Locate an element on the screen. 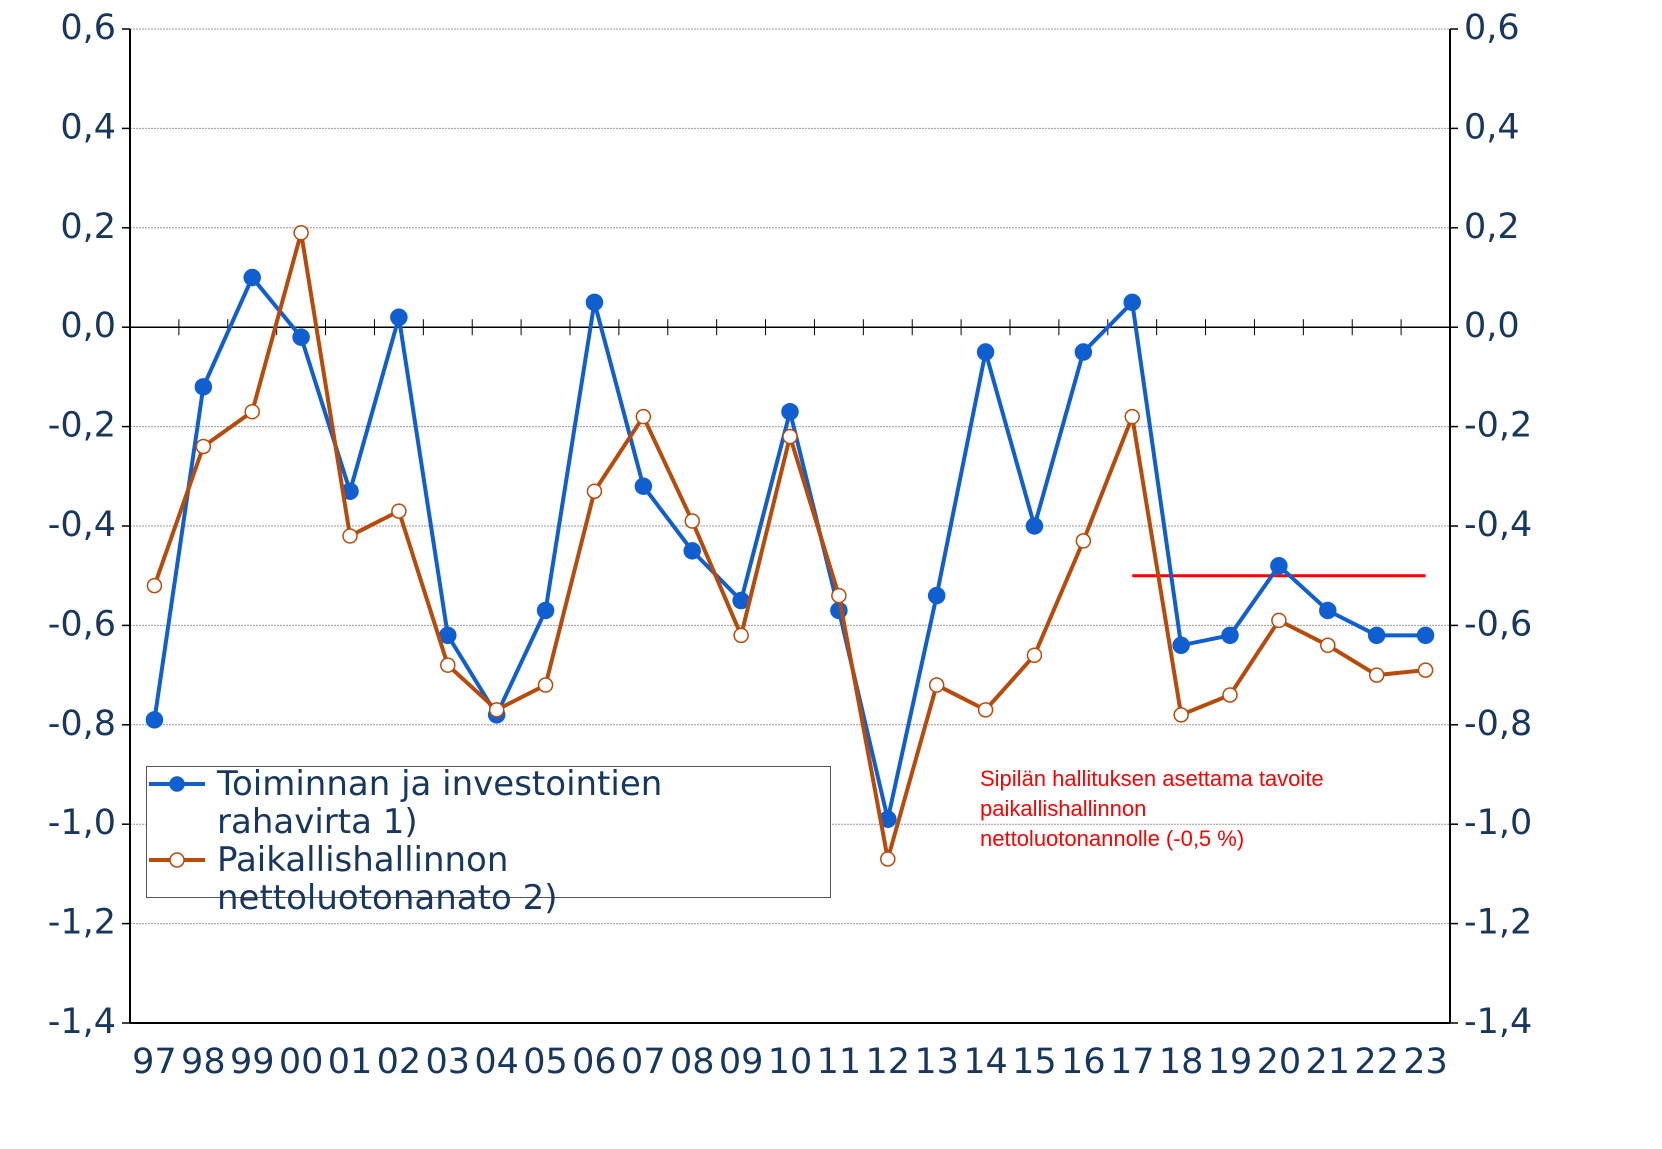  y2-tick-label: 0,0 is located at coordinates (1492, 326).